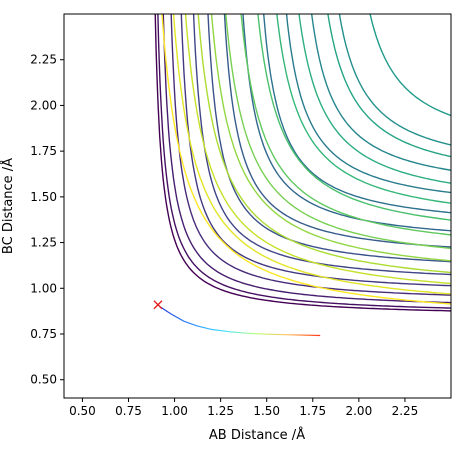 The width and height of the screenshot is (467, 455). Describe the element at coordinates (47, 220) in the screenshot. I see `y-axis: 0.50 0.75 1.00 1.25 1.50 1.75 2.00 2.25` at that location.